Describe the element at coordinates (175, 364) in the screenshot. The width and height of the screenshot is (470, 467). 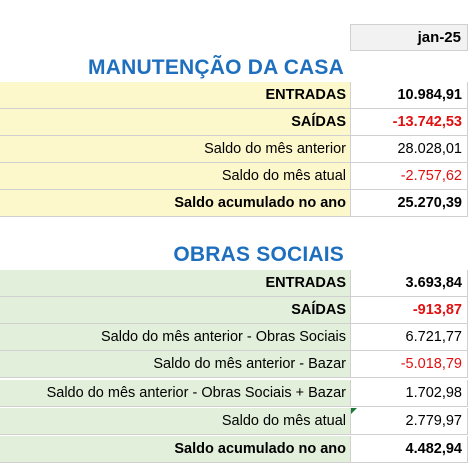
I see `row-label-saldo-anterior-bazar: Saldo do mês anterior - Bazar` at that location.